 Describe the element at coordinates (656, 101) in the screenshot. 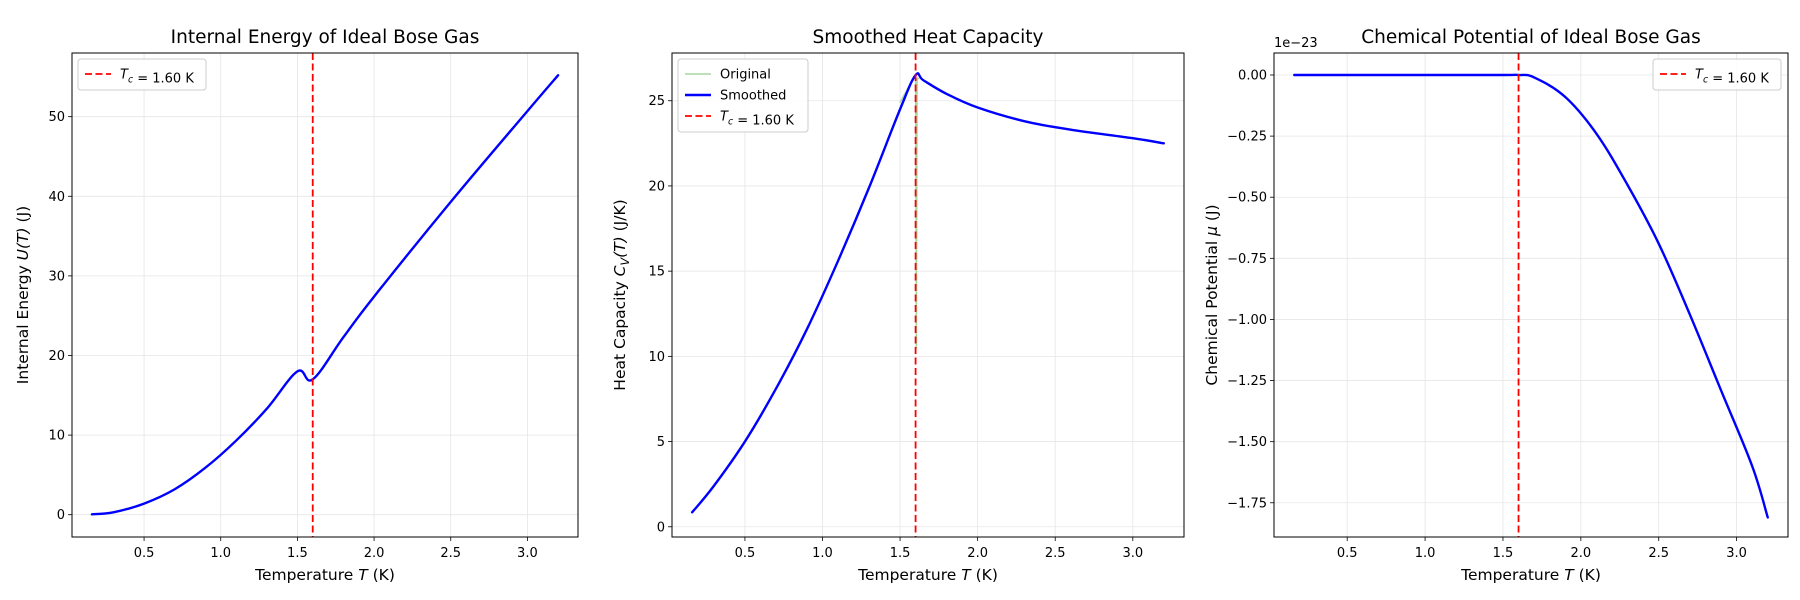

I see `y-tick-label: 25` at that location.